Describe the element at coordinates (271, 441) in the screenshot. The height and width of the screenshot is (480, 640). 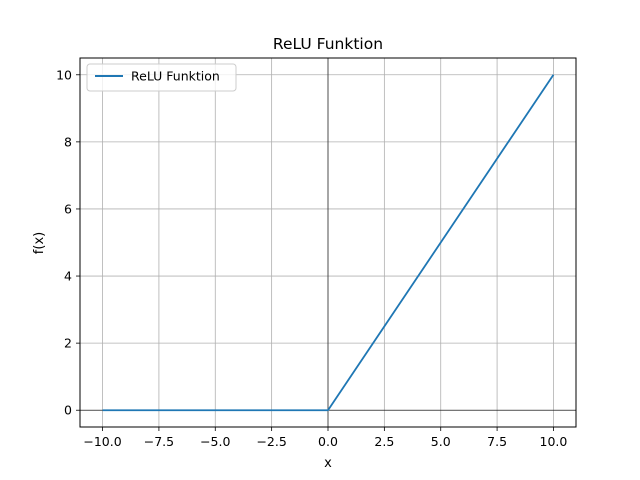
I see `x-tick-label: −2.5` at that location.